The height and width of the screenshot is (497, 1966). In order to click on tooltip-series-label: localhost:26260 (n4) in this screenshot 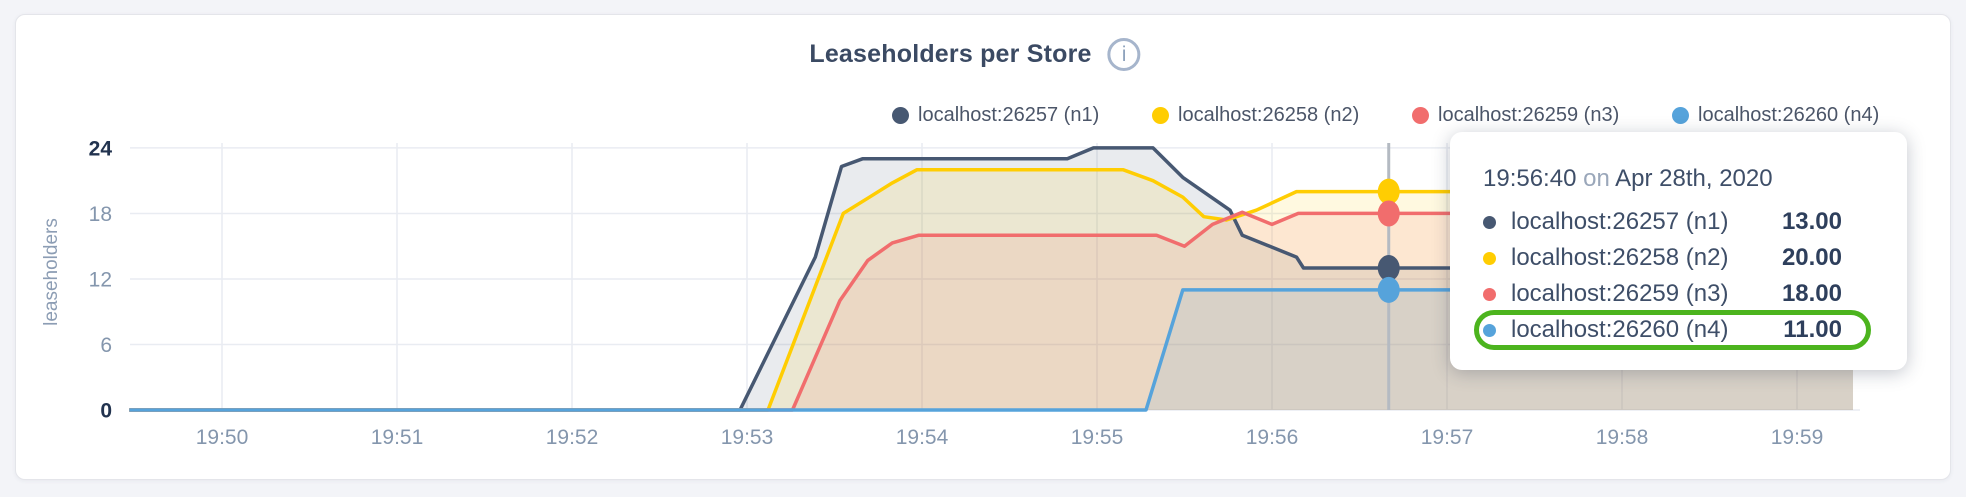, I will do `click(1620, 329)`.